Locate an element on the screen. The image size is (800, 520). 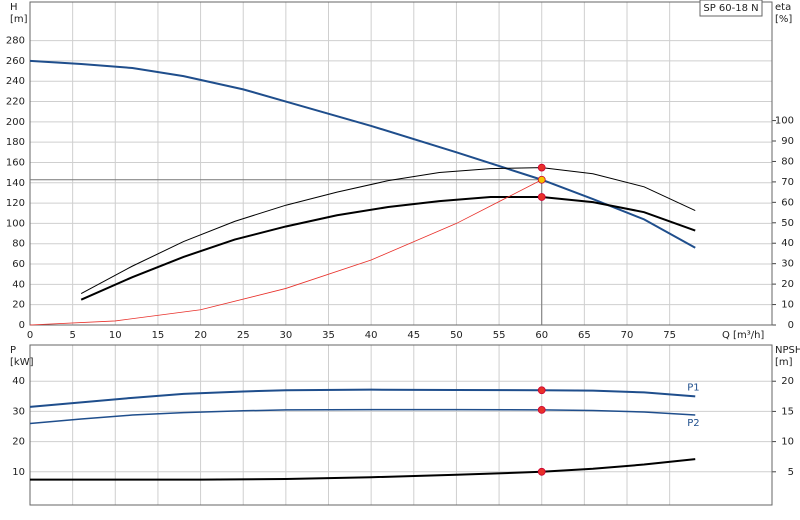
y-tick-label: 80 is located at coordinates (18, 244).